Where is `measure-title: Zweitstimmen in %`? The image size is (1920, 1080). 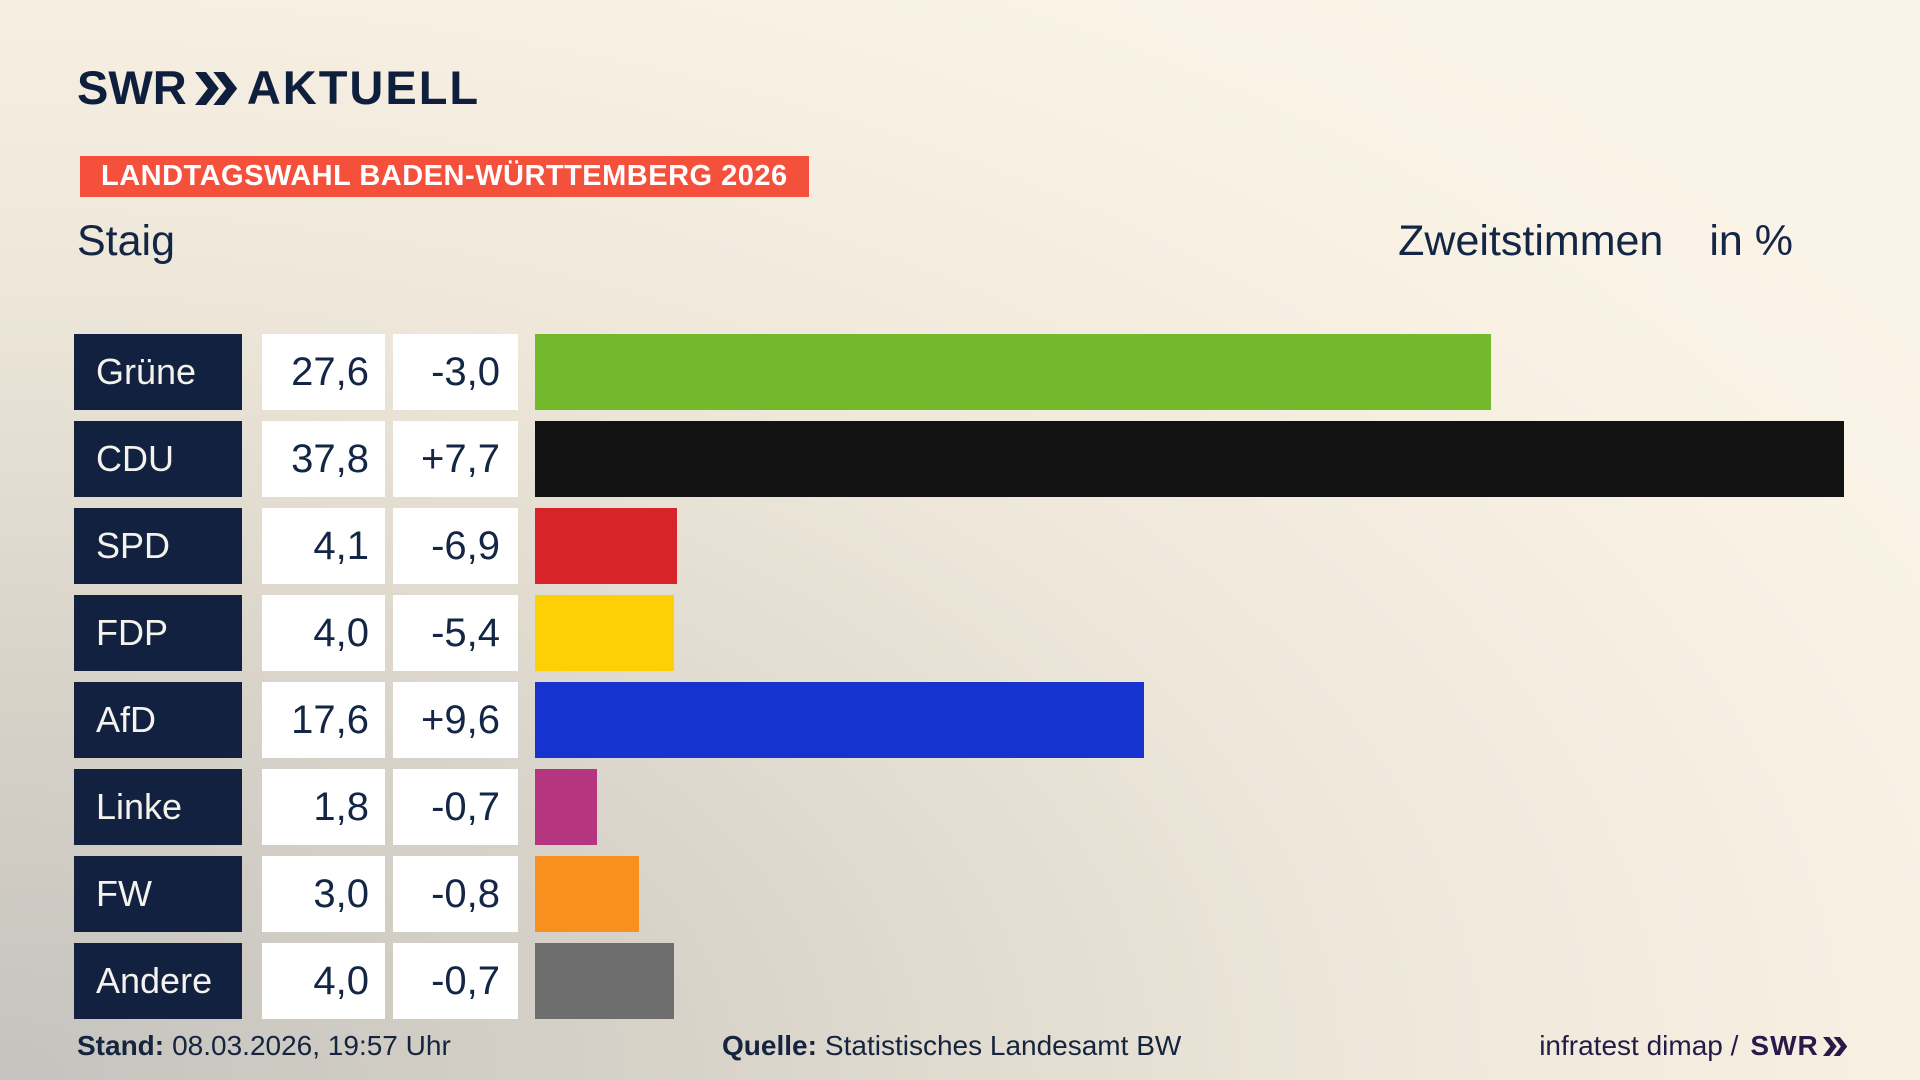
measure-title: Zweitstimmen in % is located at coordinates (1595, 242).